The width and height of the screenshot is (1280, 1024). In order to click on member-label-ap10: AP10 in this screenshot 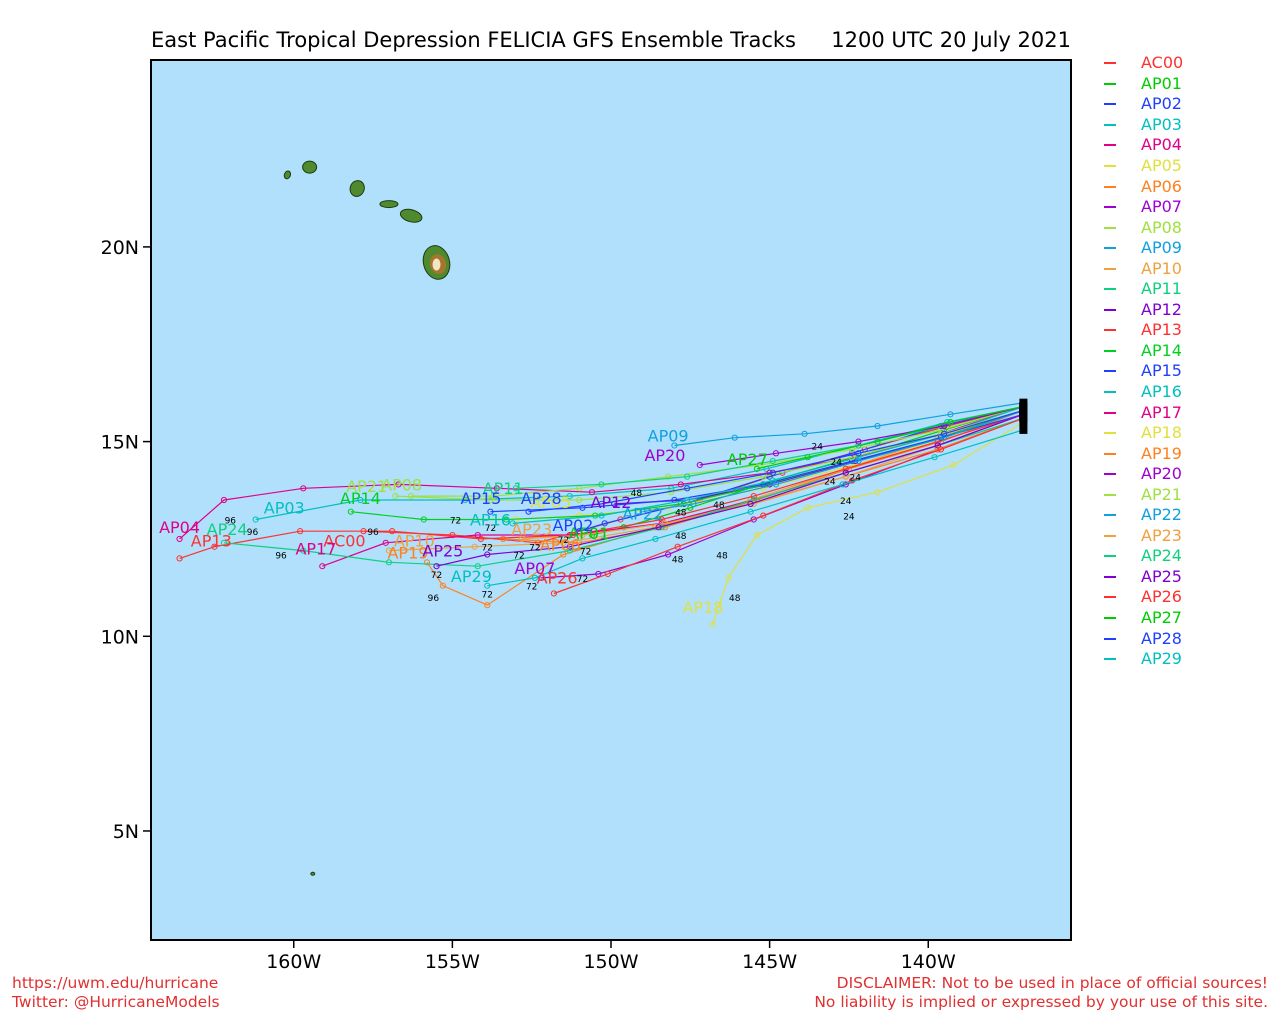, I will do `click(414, 541)`.